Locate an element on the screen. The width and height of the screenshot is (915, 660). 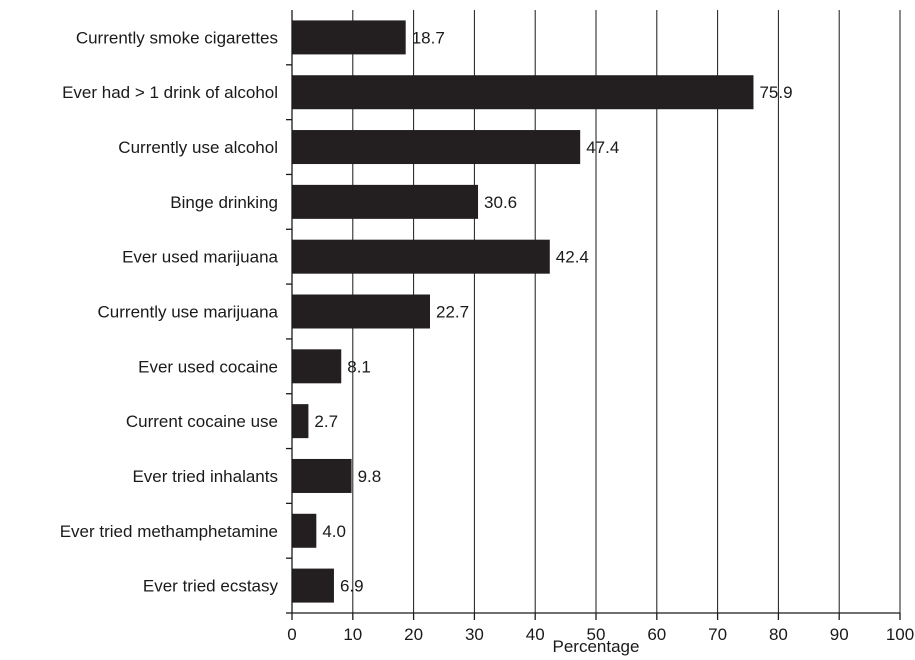
value-label-1: 18.7 is located at coordinates (428, 37).